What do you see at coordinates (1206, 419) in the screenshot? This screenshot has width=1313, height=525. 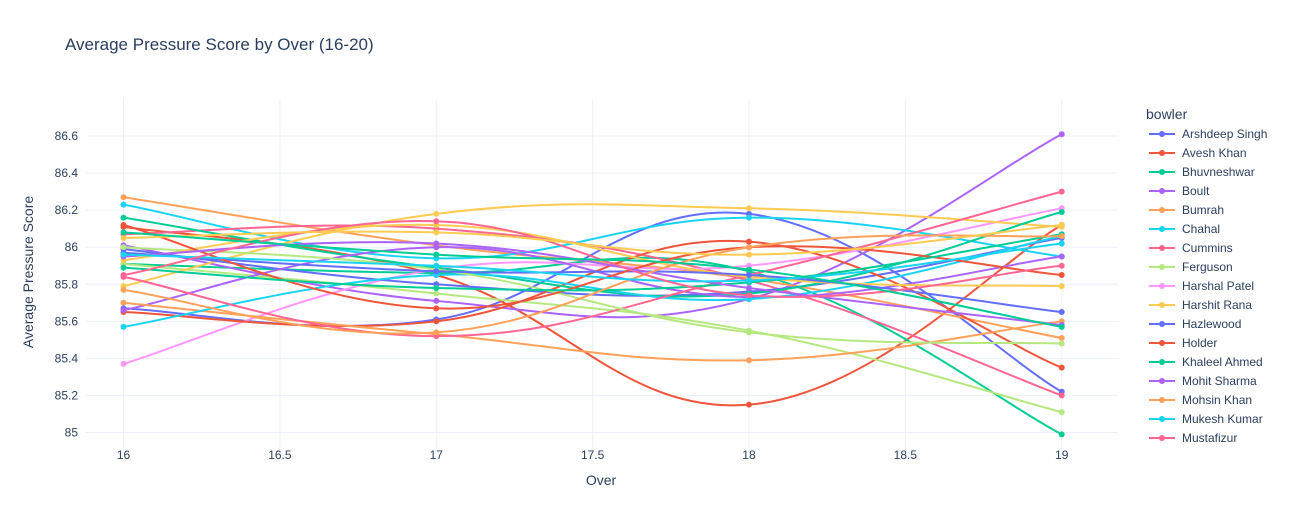 I see `legend-item: Mukesh Kumar` at bounding box center [1206, 419].